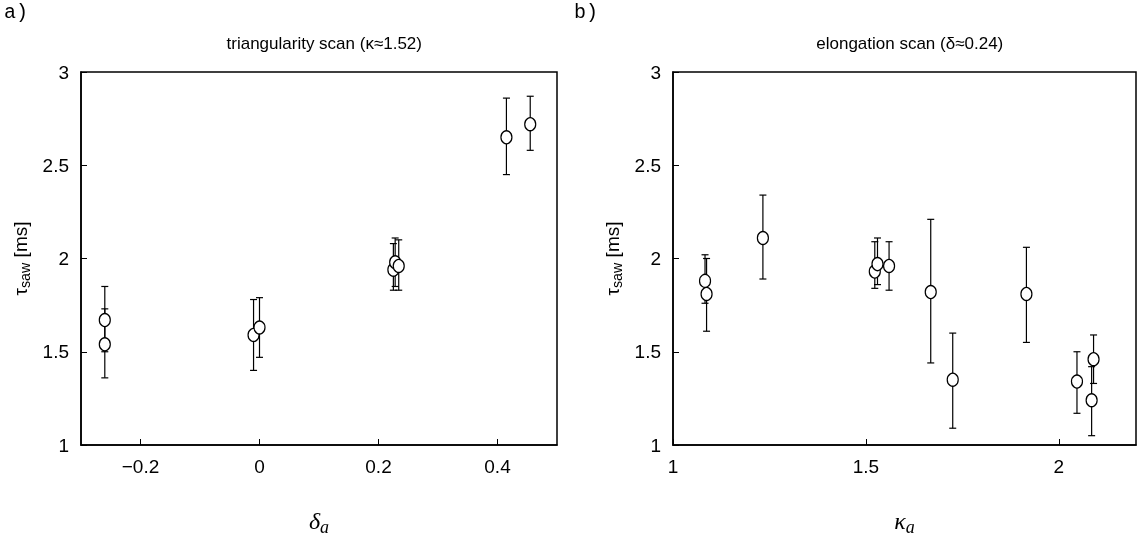 The width and height of the screenshot is (1141, 541). Describe the element at coordinates (140, 466) in the screenshot. I see `x-tick-label: −0.2` at that location.